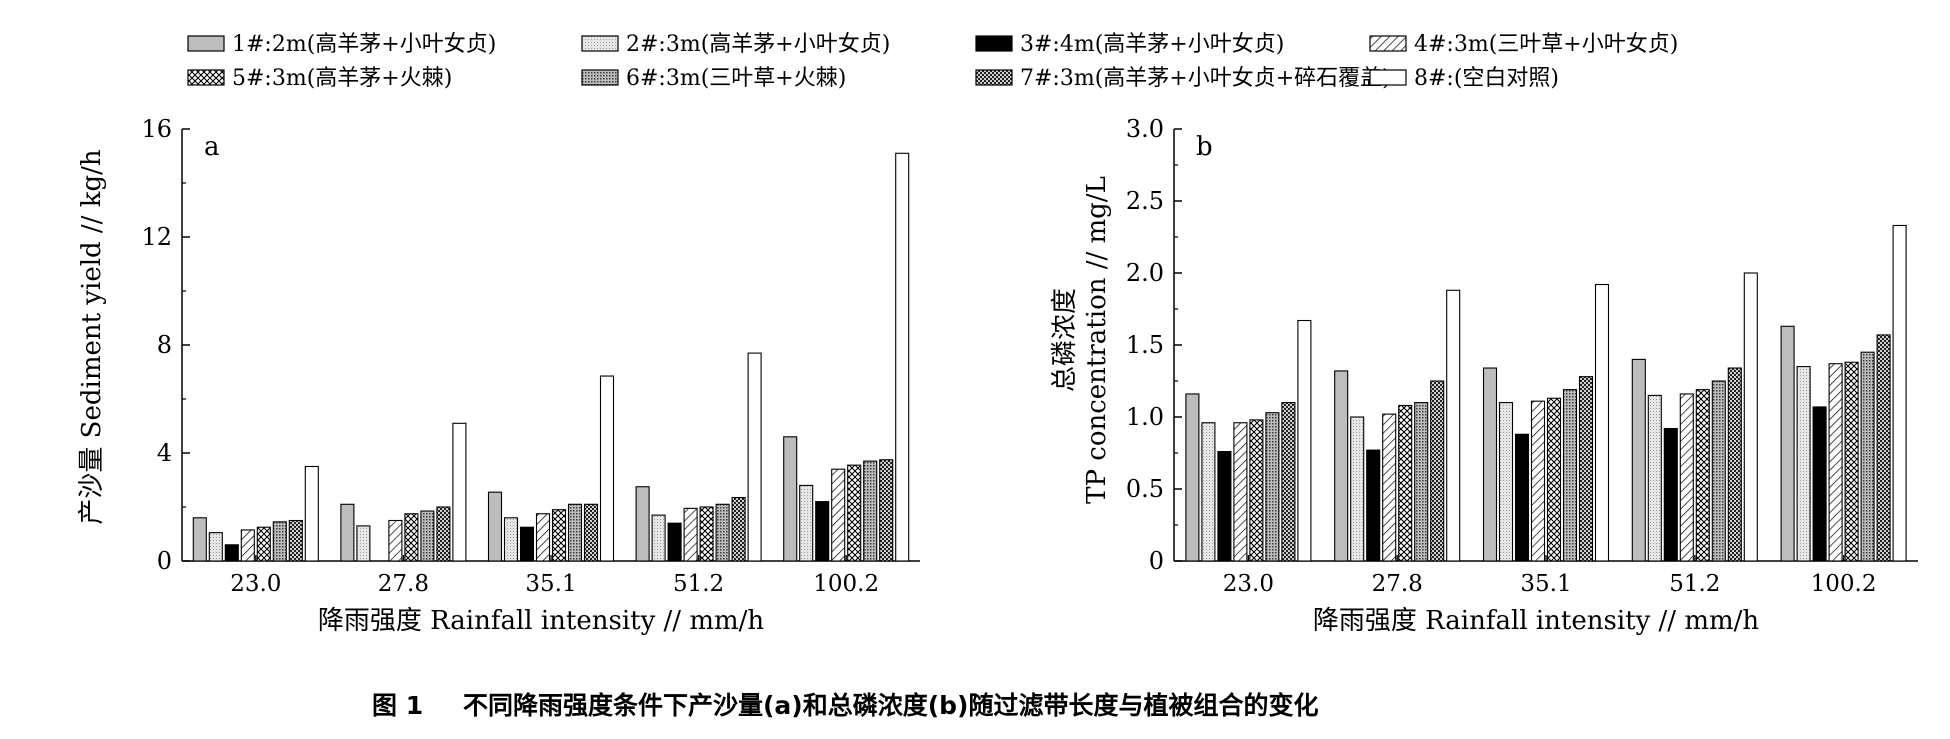 The width and height of the screenshot is (1950, 739). I want to click on x-tick-label: 35.1, so click(550, 584).